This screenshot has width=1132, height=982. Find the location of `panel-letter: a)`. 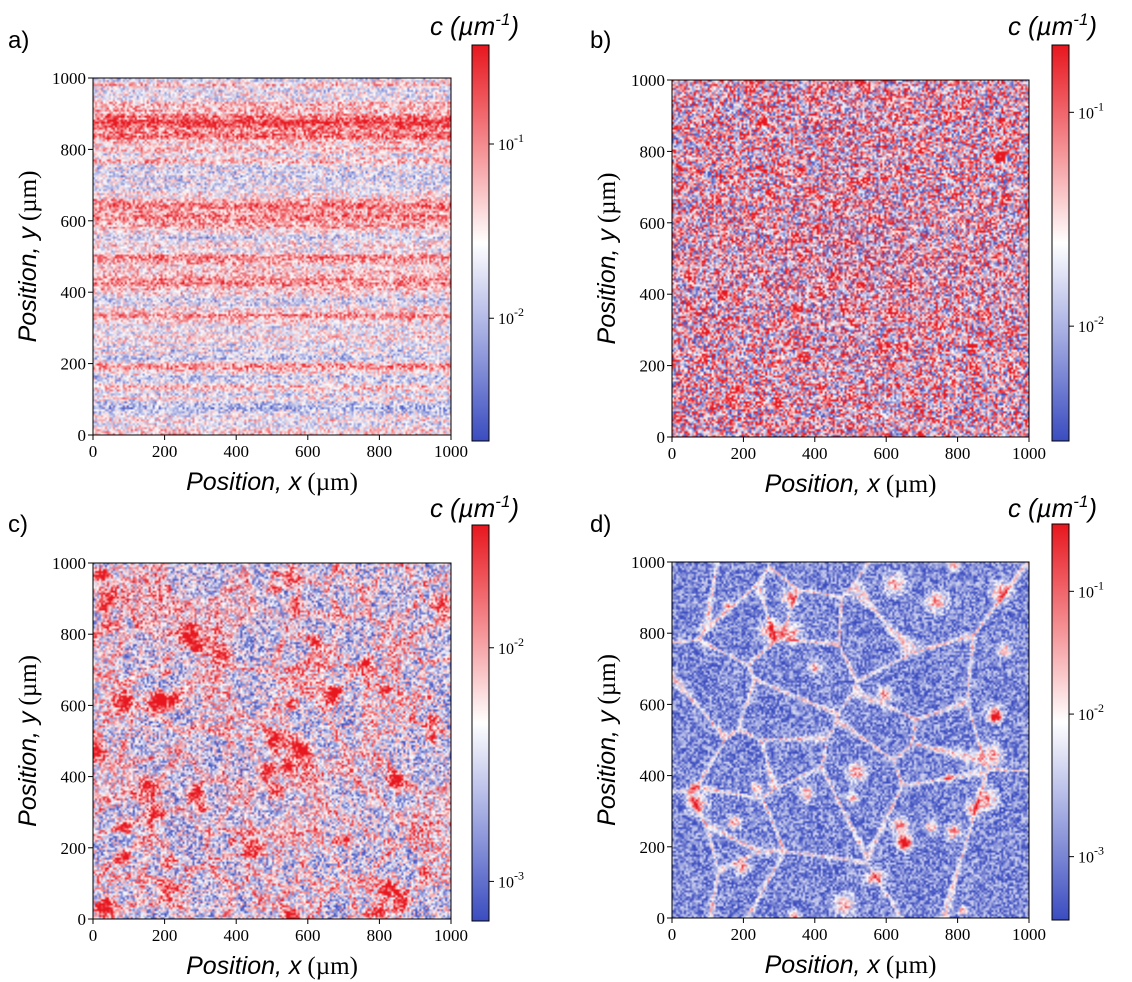

panel-letter: a) is located at coordinates (18, 40).